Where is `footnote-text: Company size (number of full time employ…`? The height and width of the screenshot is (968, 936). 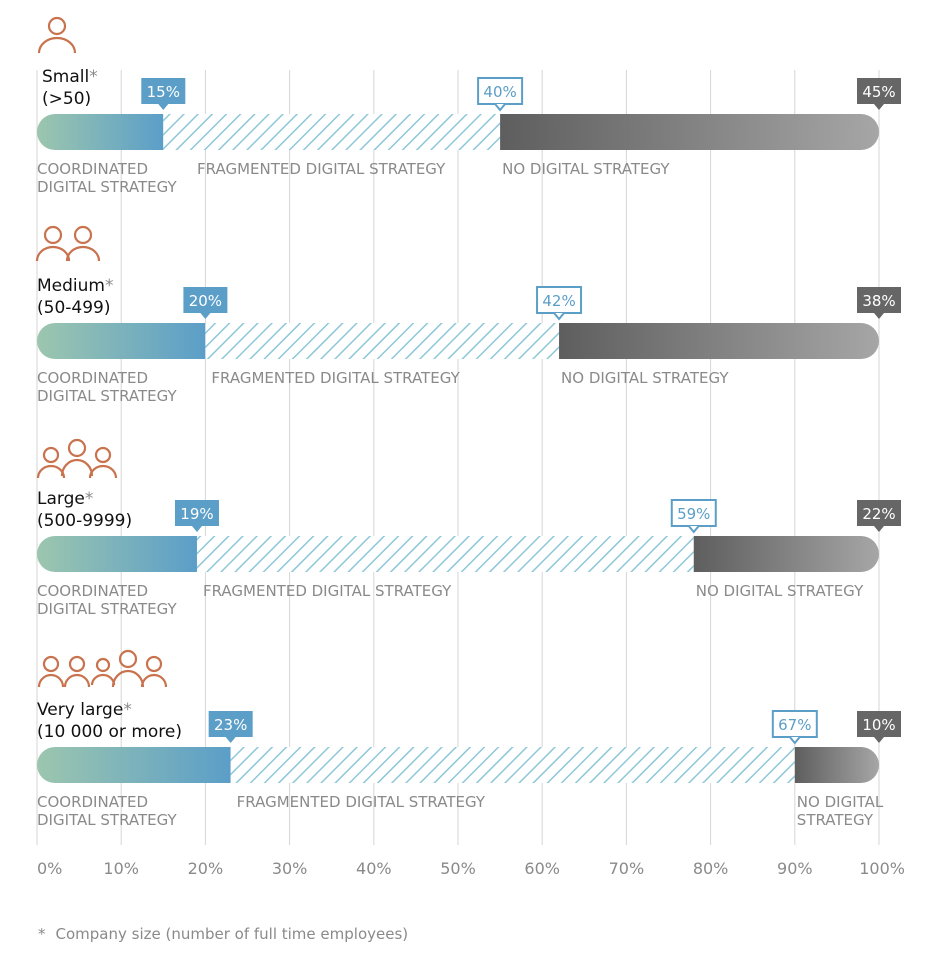
footnote-text: Company size (number of full time employ… is located at coordinates (232, 934).